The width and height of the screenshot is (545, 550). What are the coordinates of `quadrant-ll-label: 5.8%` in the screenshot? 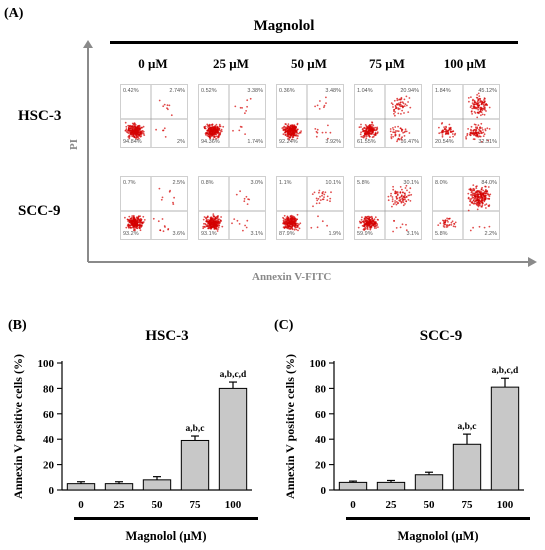 It's located at (441, 234).